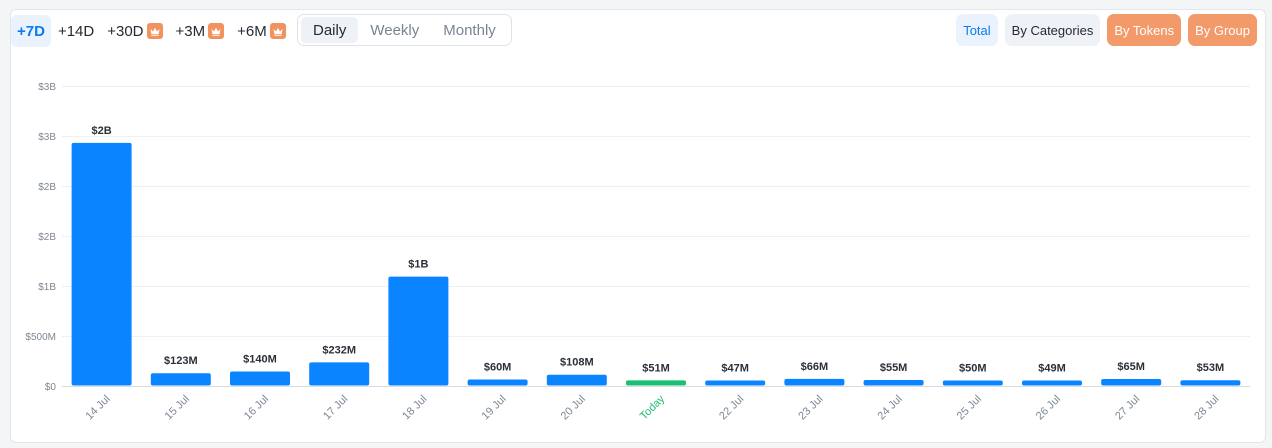  I want to click on x-tick-label: 20 Jul, so click(573, 407).